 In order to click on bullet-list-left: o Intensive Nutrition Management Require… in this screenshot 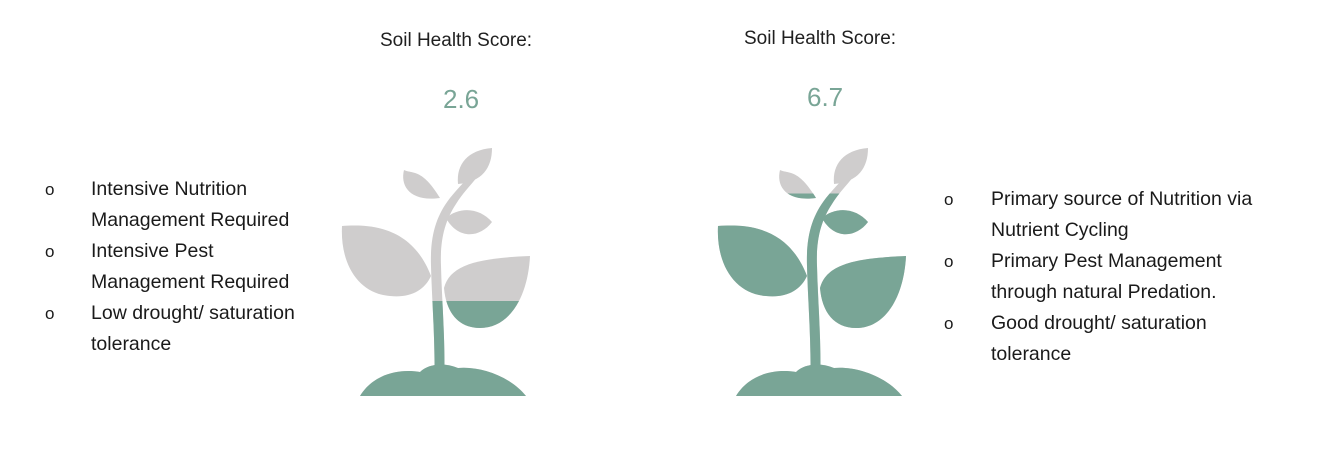, I will do `click(185, 267)`.